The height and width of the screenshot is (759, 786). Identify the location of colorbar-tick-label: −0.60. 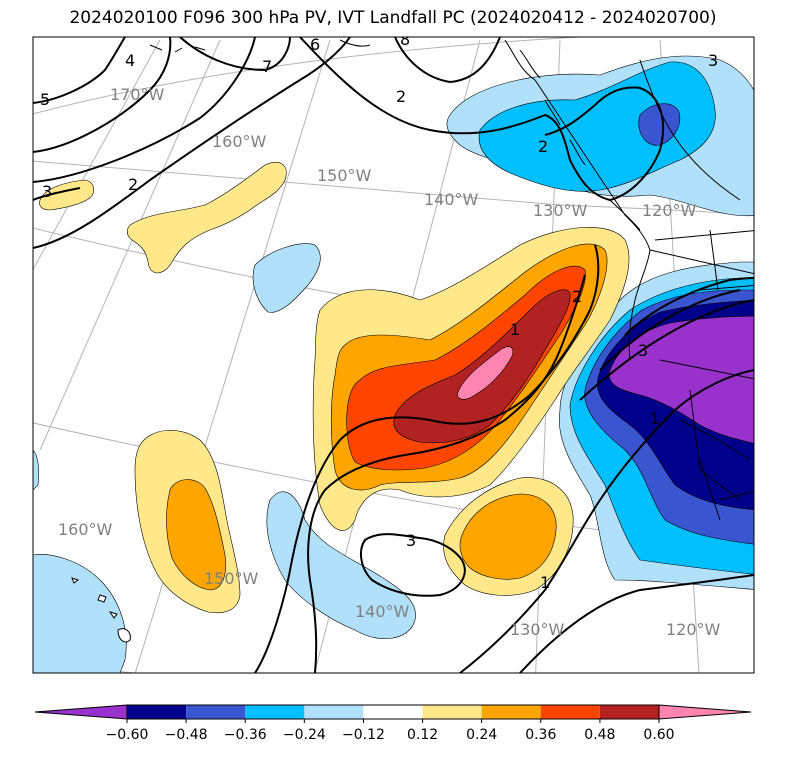
(127, 735).